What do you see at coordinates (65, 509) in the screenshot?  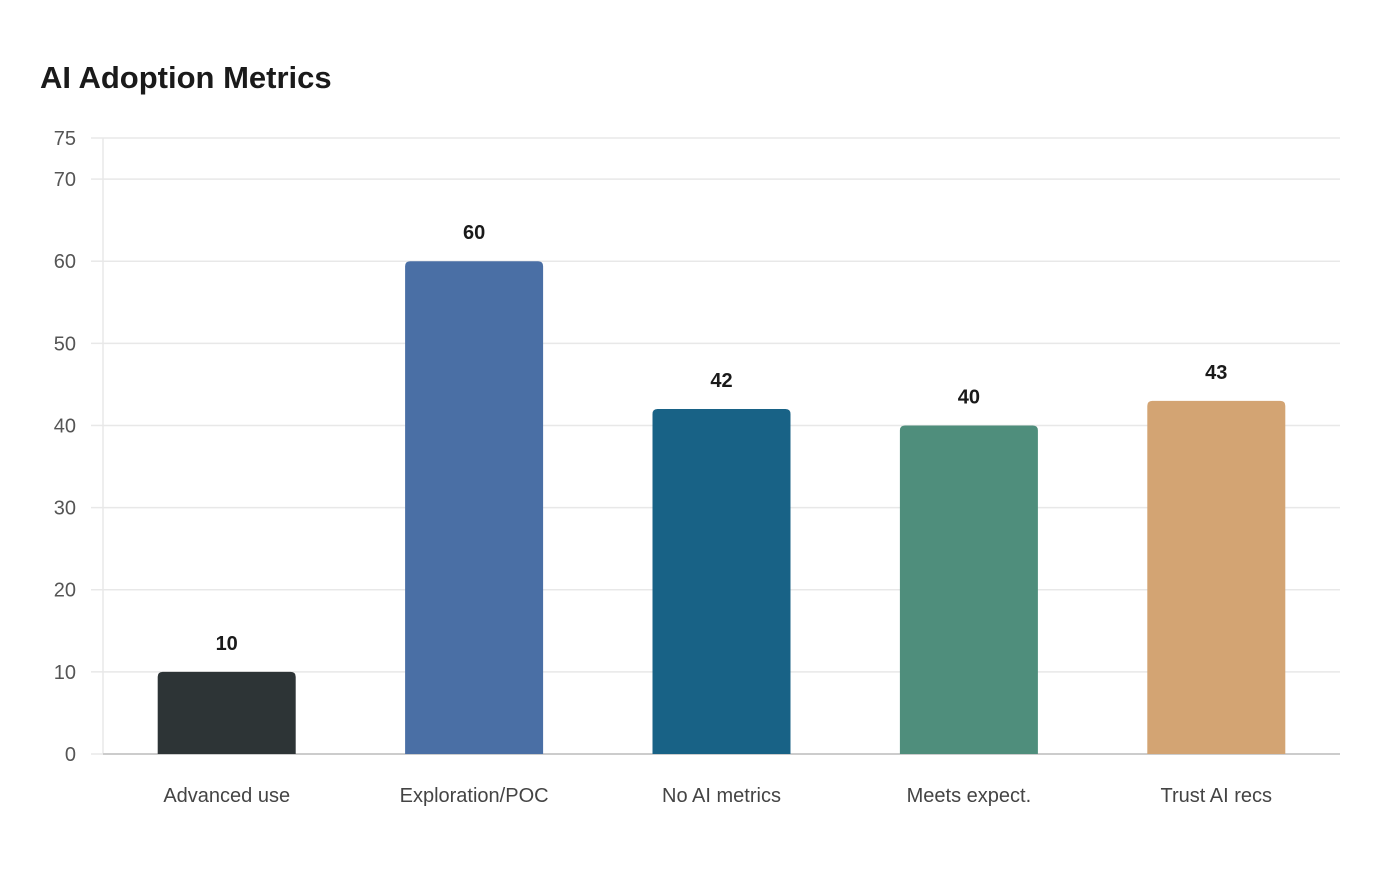 I see `y-tick-label-30: 30` at bounding box center [65, 509].